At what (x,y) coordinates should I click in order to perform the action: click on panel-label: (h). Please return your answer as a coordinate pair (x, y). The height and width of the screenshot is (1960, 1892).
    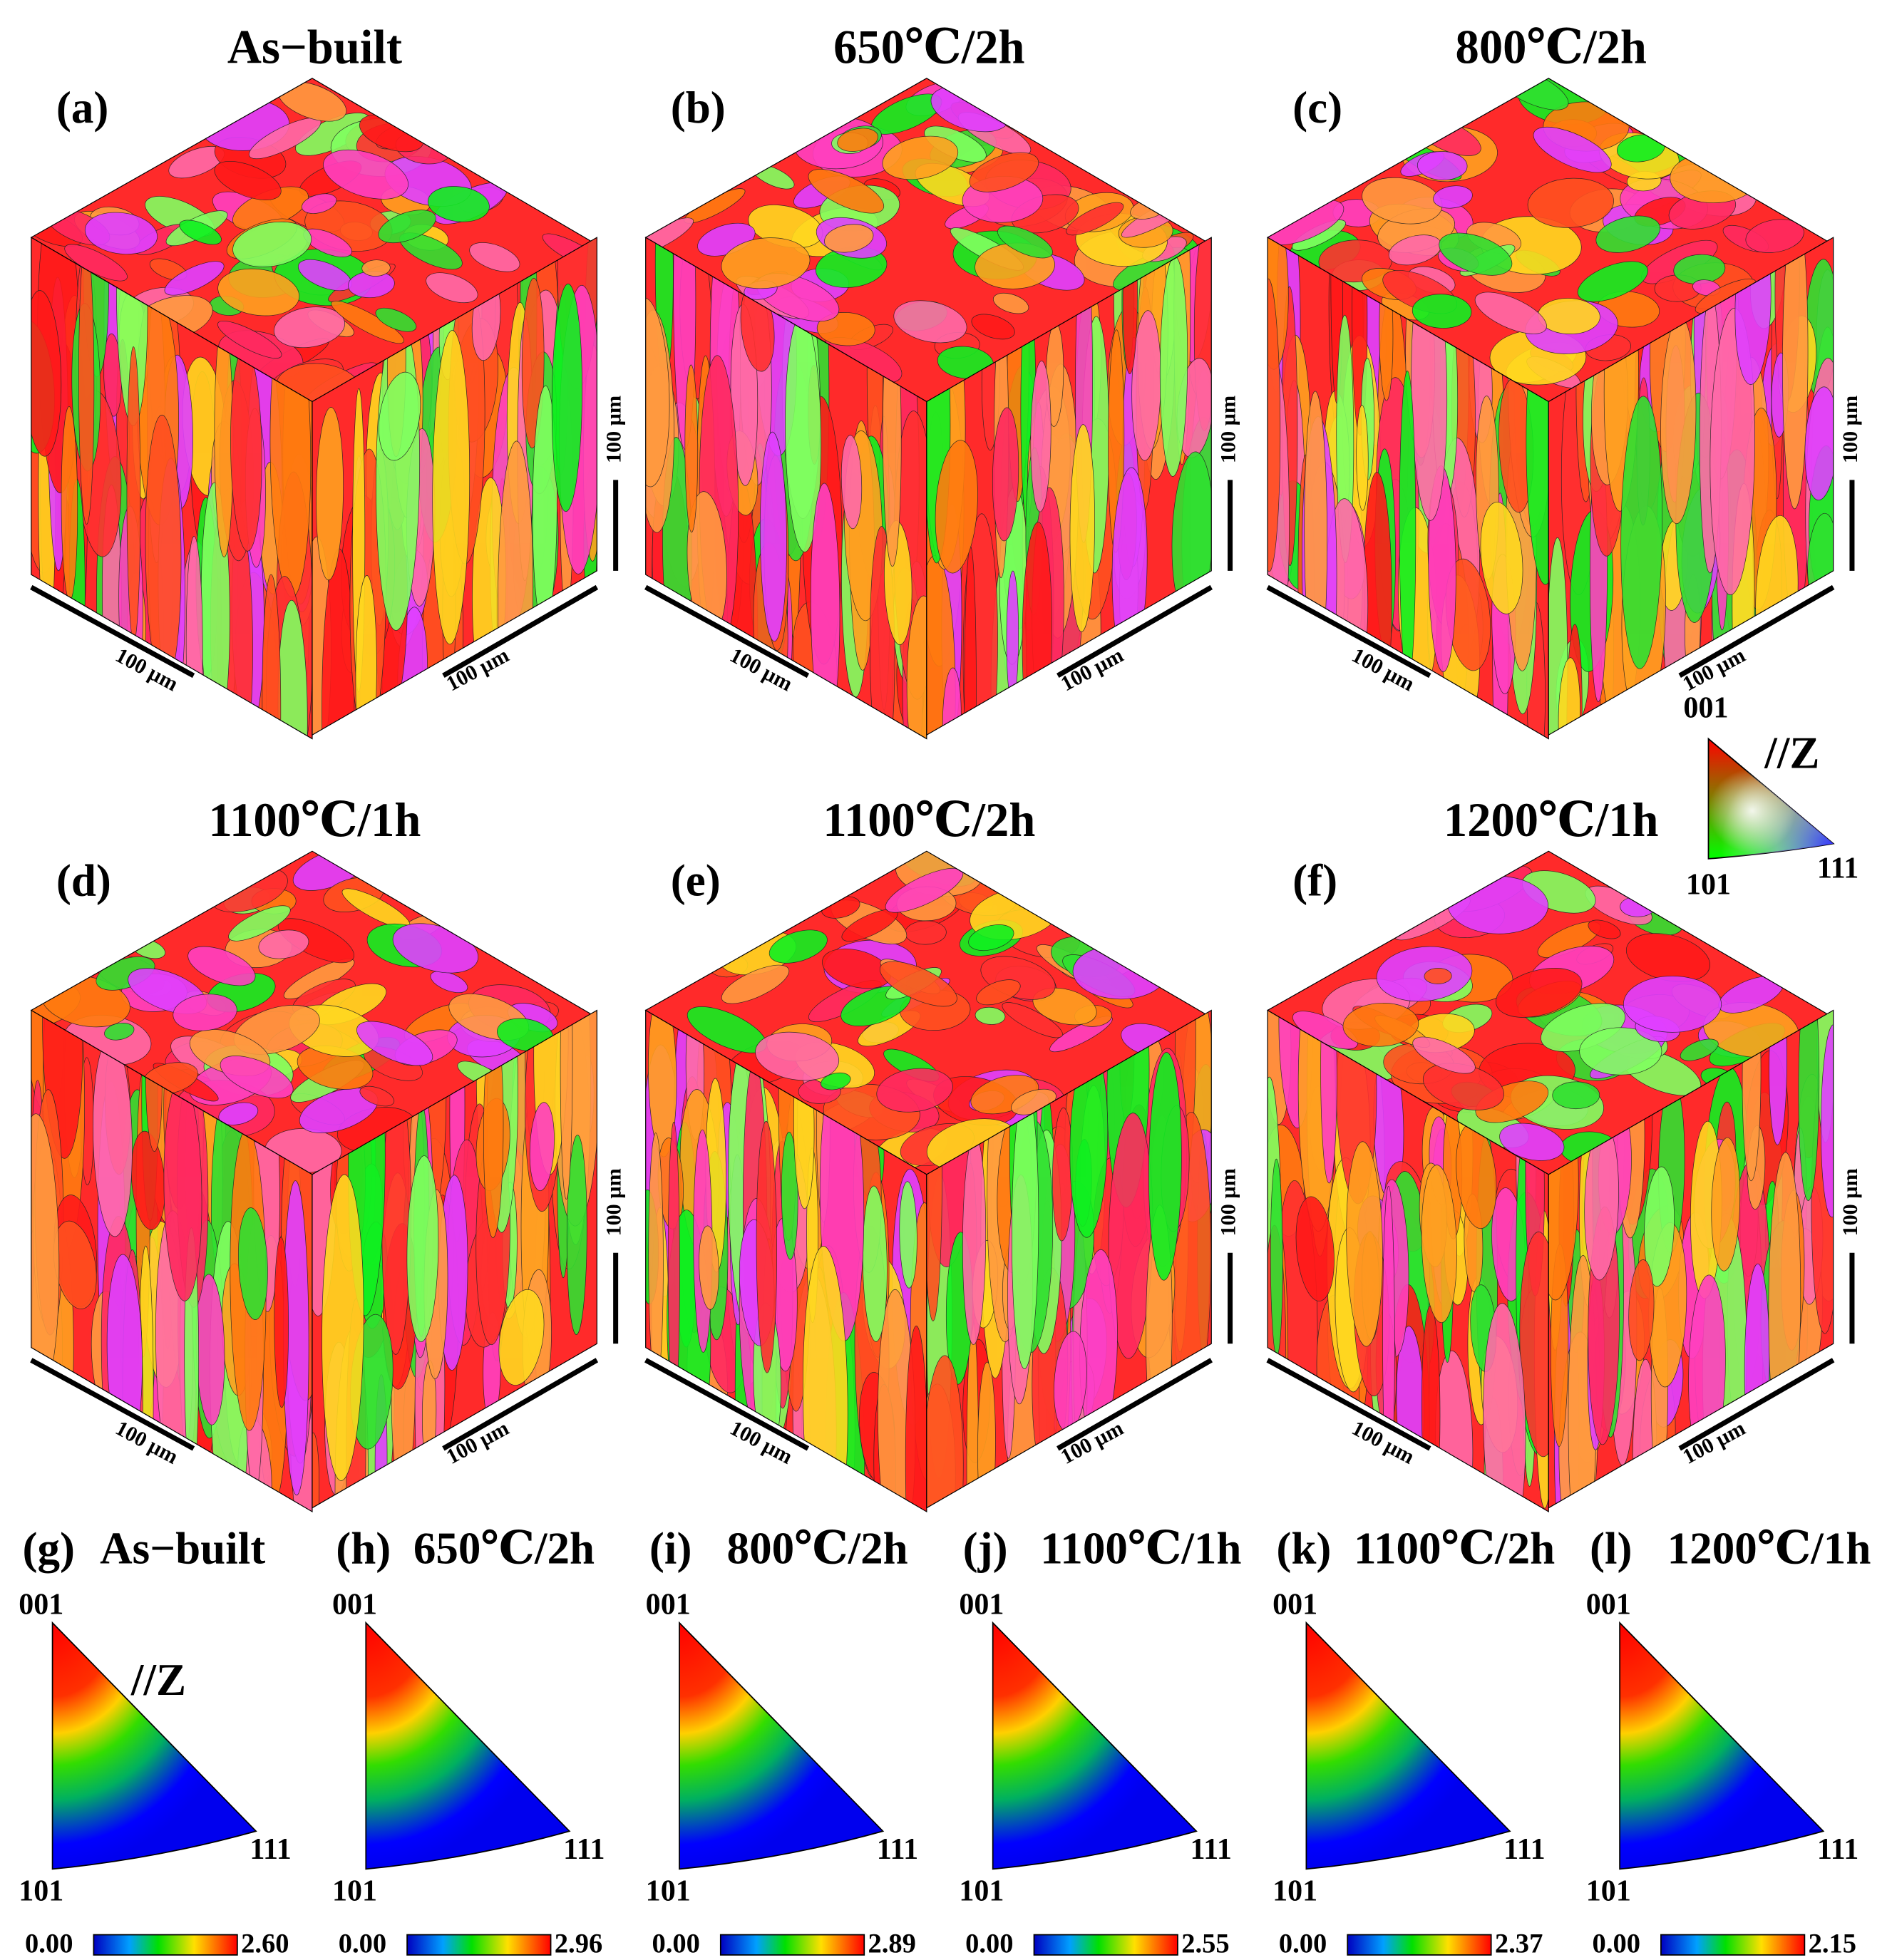
    Looking at the image, I should click on (363, 1548).